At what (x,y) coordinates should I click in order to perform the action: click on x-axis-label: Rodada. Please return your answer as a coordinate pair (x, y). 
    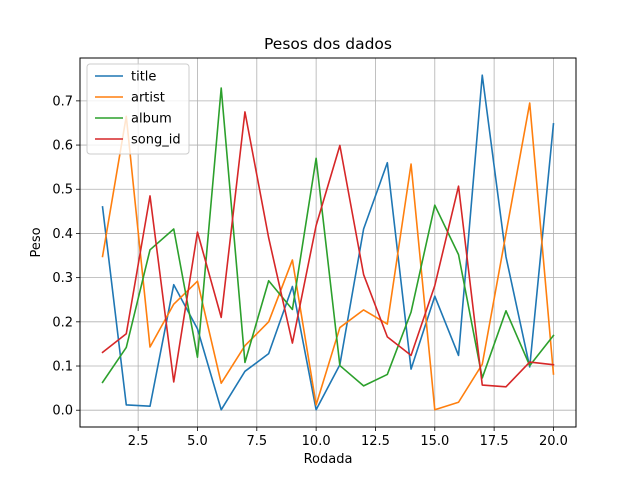
    Looking at the image, I should click on (328, 459).